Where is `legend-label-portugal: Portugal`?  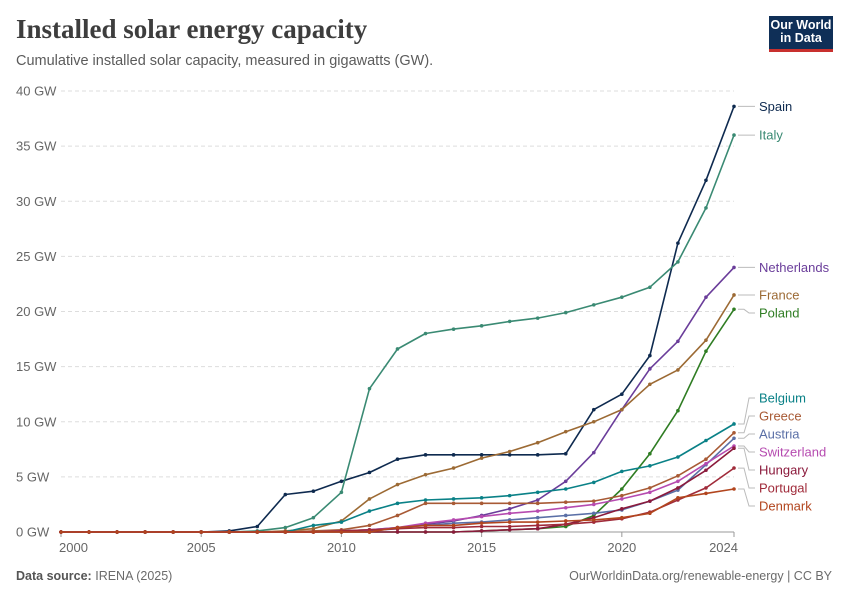
legend-label-portugal: Portugal is located at coordinates (773, 481).